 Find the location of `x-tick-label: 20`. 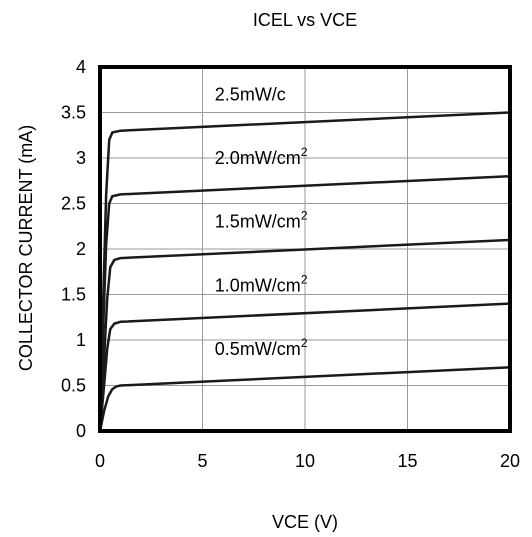

x-tick-label: 20 is located at coordinates (510, 461).